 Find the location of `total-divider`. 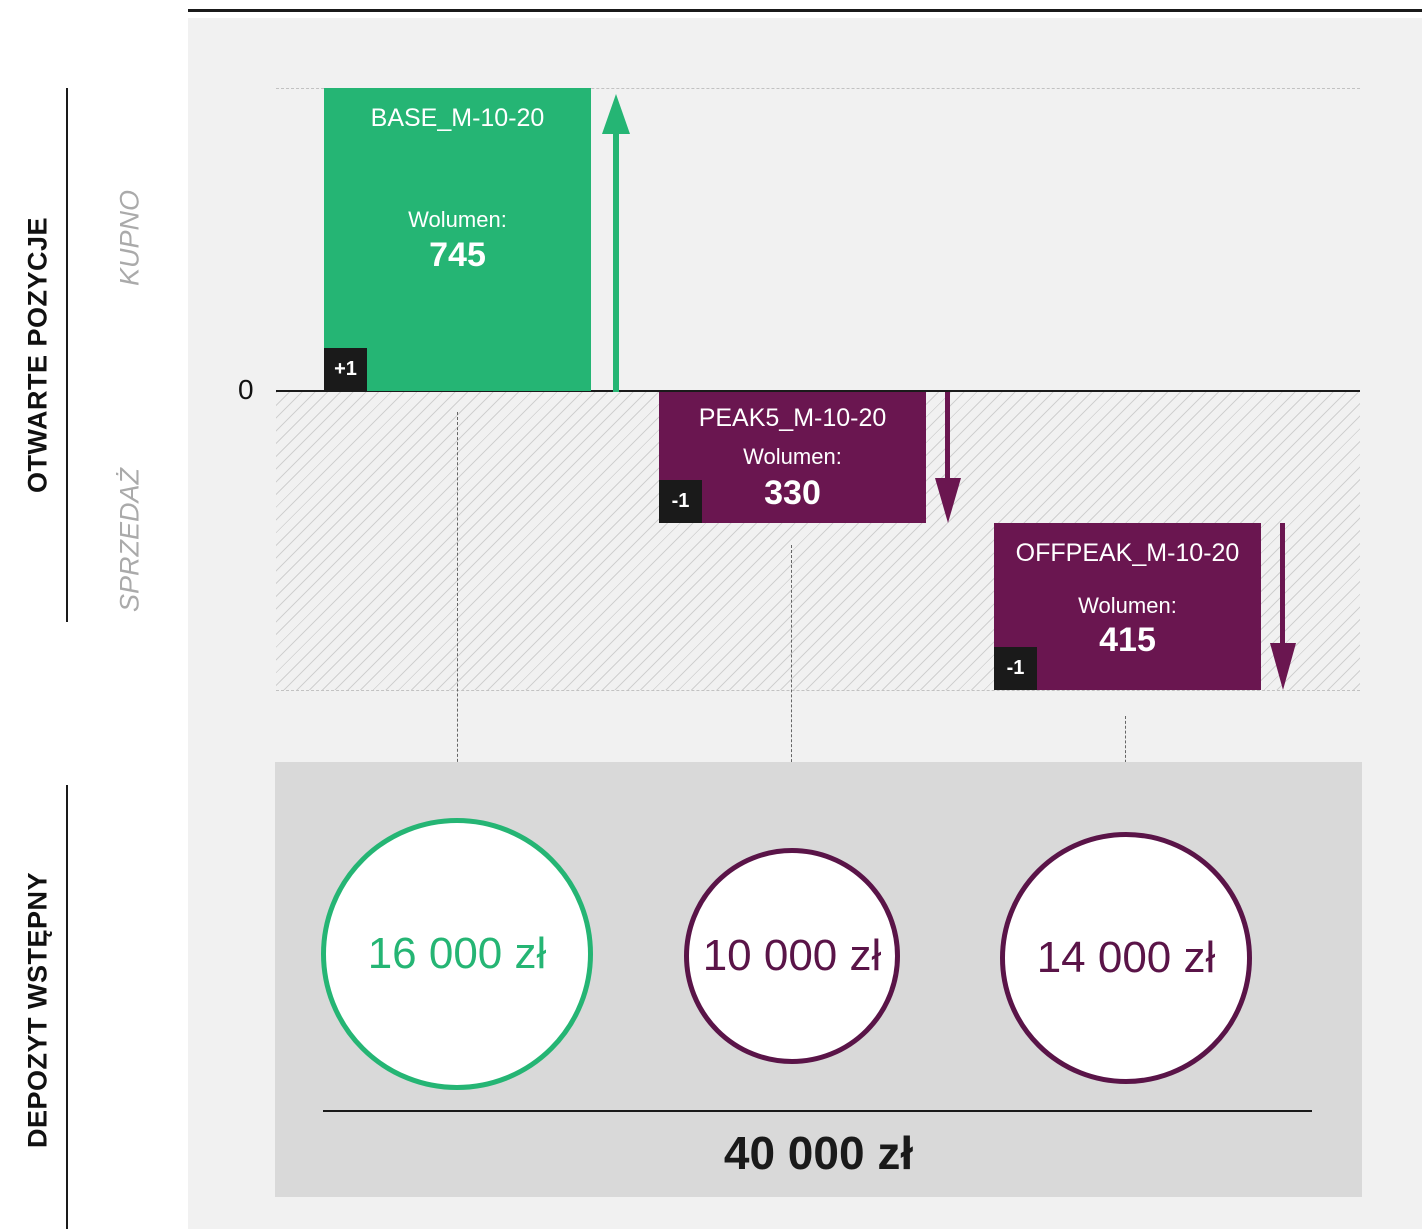

total-divider is located at coordinates (817, 1111).